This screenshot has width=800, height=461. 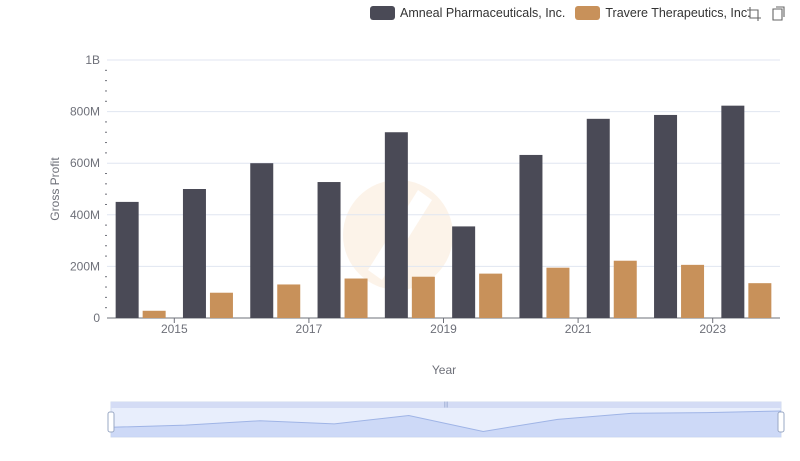 I want to click on y-tick-label: 400M, so click(x=85, y=215).